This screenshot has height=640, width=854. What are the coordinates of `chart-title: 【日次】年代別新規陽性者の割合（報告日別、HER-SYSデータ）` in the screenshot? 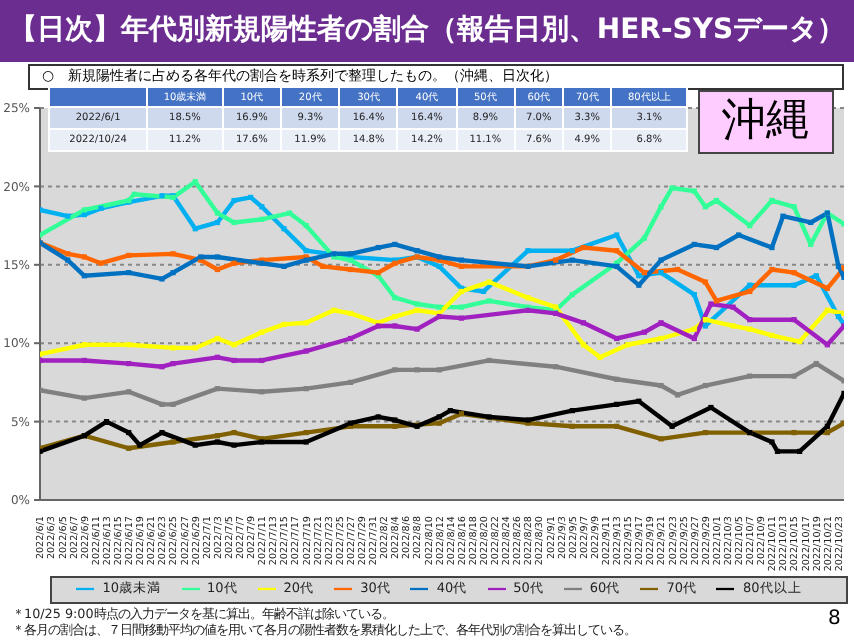 It's located at (427, 31).